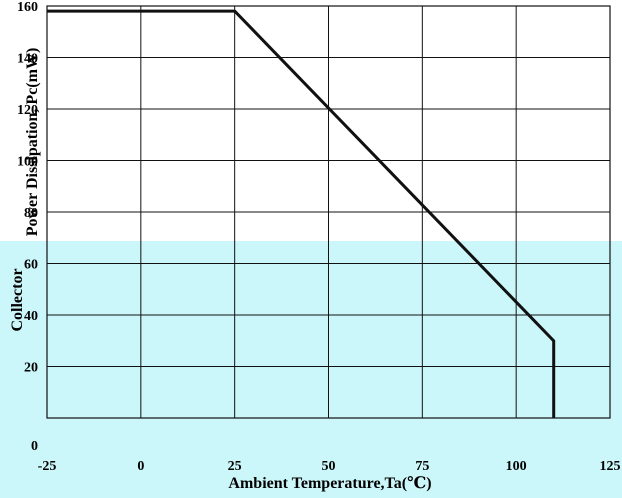  What do you see at coordinates (422, 466) in the screenshot?
I see `x-tick-label: 75` at bounding box center [422, 466].